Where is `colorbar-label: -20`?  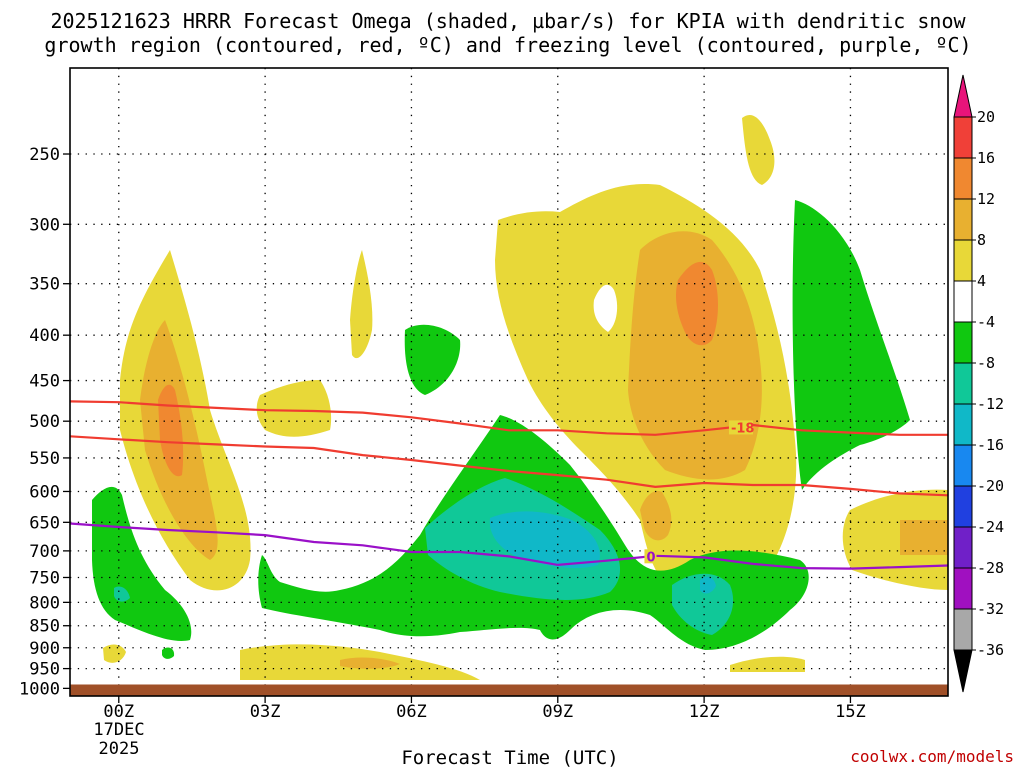 colorbar-label: -20 is located at coordinates (990, 486).